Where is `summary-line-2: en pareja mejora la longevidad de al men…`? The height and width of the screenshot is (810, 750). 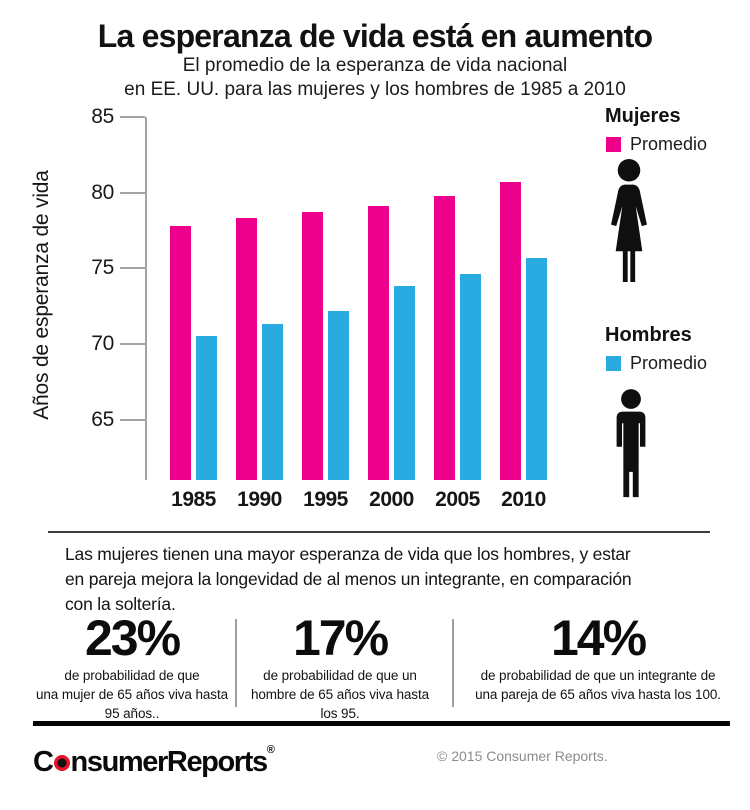
summary-line-2: en pareja mejora la longevidad de al men… is located at coordinates (348, 579).